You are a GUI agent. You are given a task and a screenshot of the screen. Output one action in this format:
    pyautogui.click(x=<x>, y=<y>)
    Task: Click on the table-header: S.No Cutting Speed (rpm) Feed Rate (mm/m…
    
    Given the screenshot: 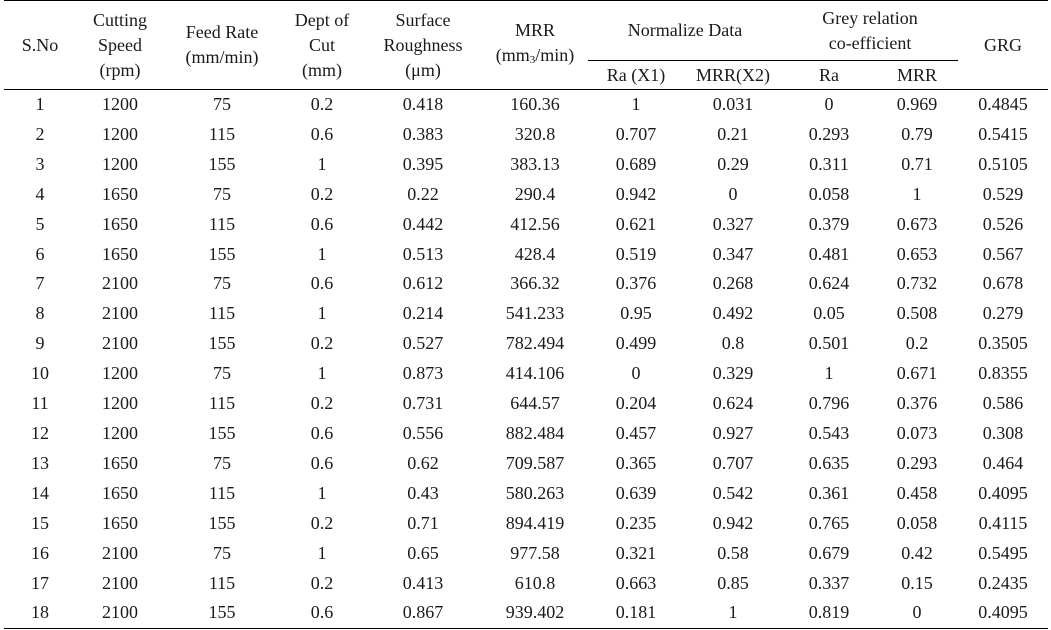 What is the action you would take?
    pyautogui.click(x=526, y=45)
    